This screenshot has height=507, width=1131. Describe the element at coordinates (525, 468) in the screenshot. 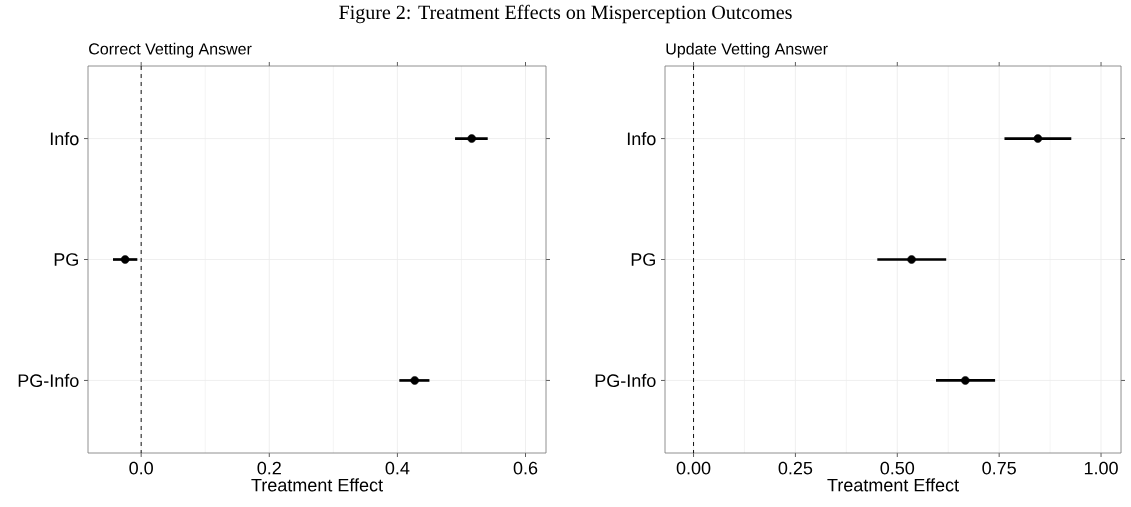

I see `x-tick-label: 0.6` at that location.